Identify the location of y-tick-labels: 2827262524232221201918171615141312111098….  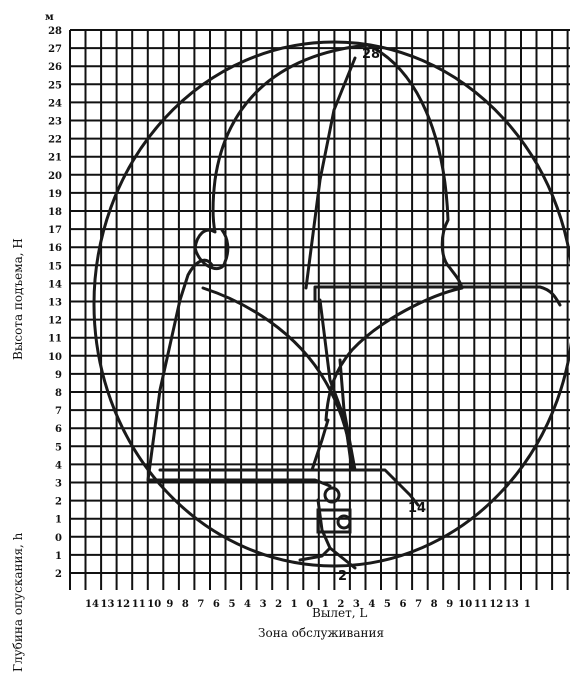
(55, 303).